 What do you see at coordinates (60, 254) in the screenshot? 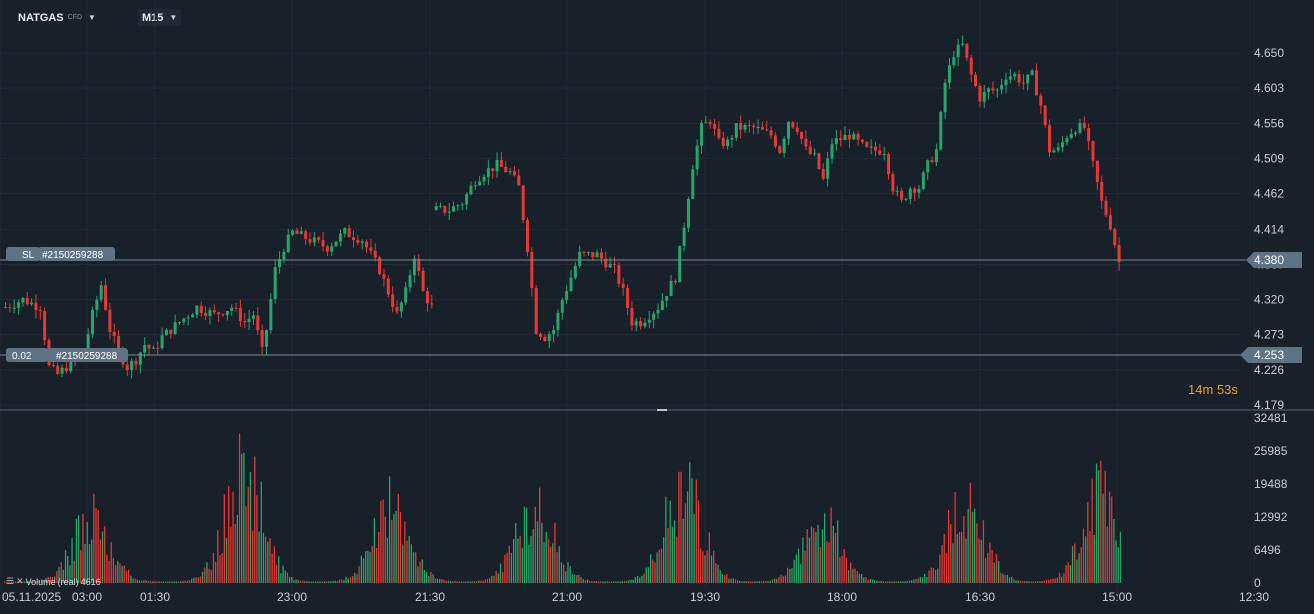
I see `sl-tag: SL #2150259288` at bounding box center [60, 254].